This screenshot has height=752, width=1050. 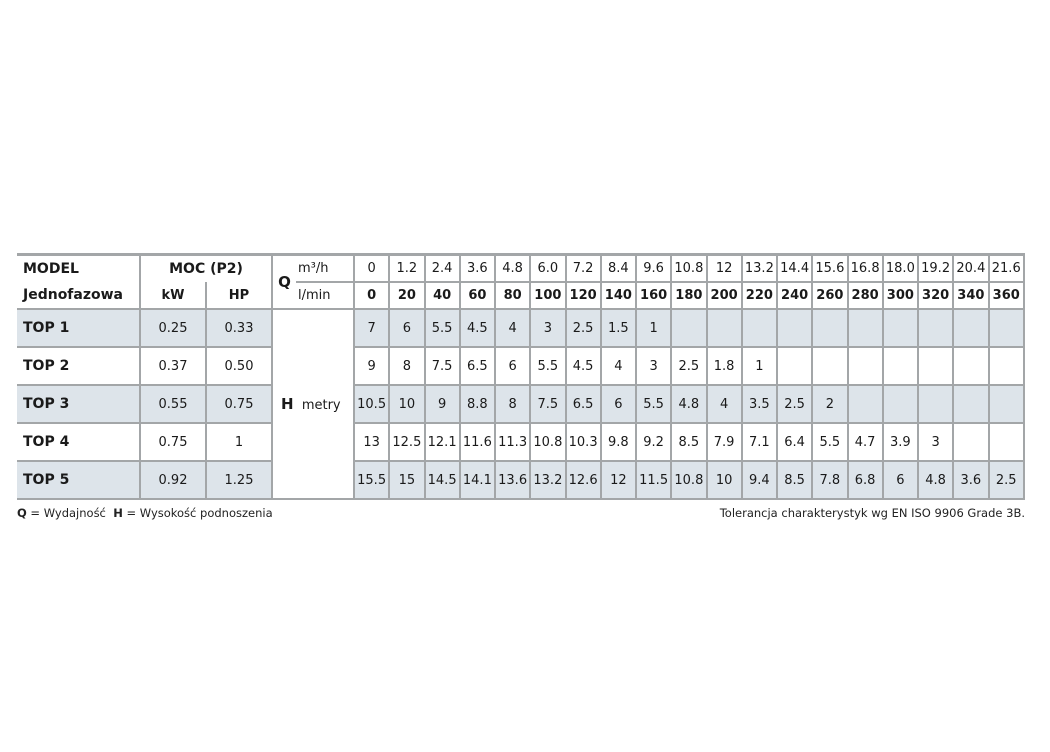 I want to click on head-value: 7.5, so click(x=442, y=366).